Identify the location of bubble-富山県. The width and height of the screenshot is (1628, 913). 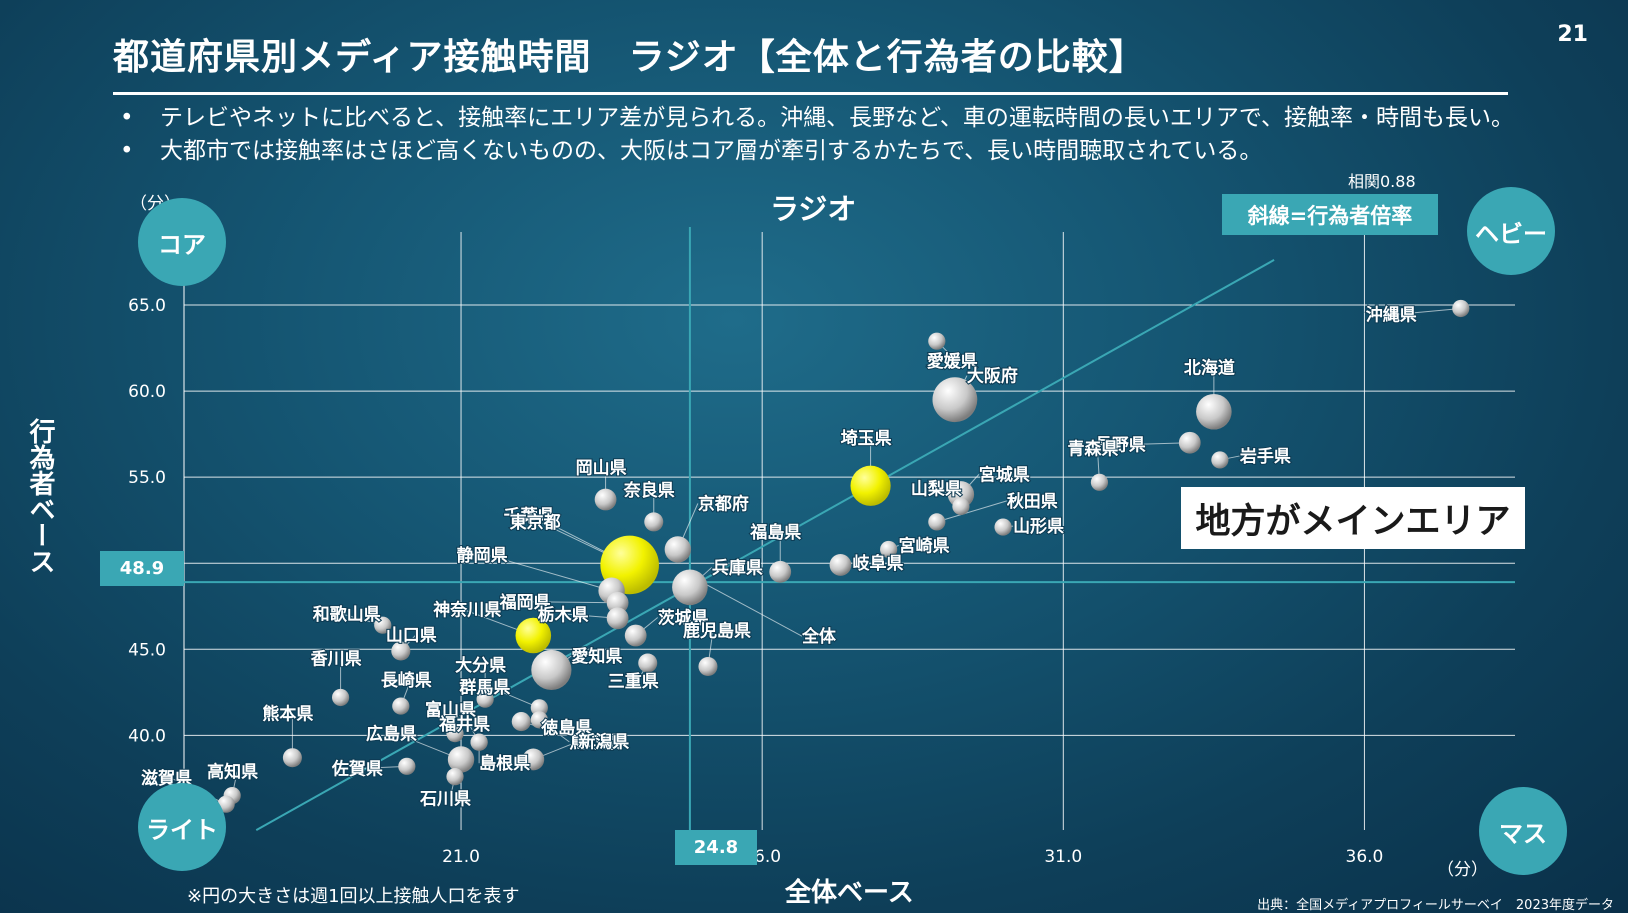
(455, 734).